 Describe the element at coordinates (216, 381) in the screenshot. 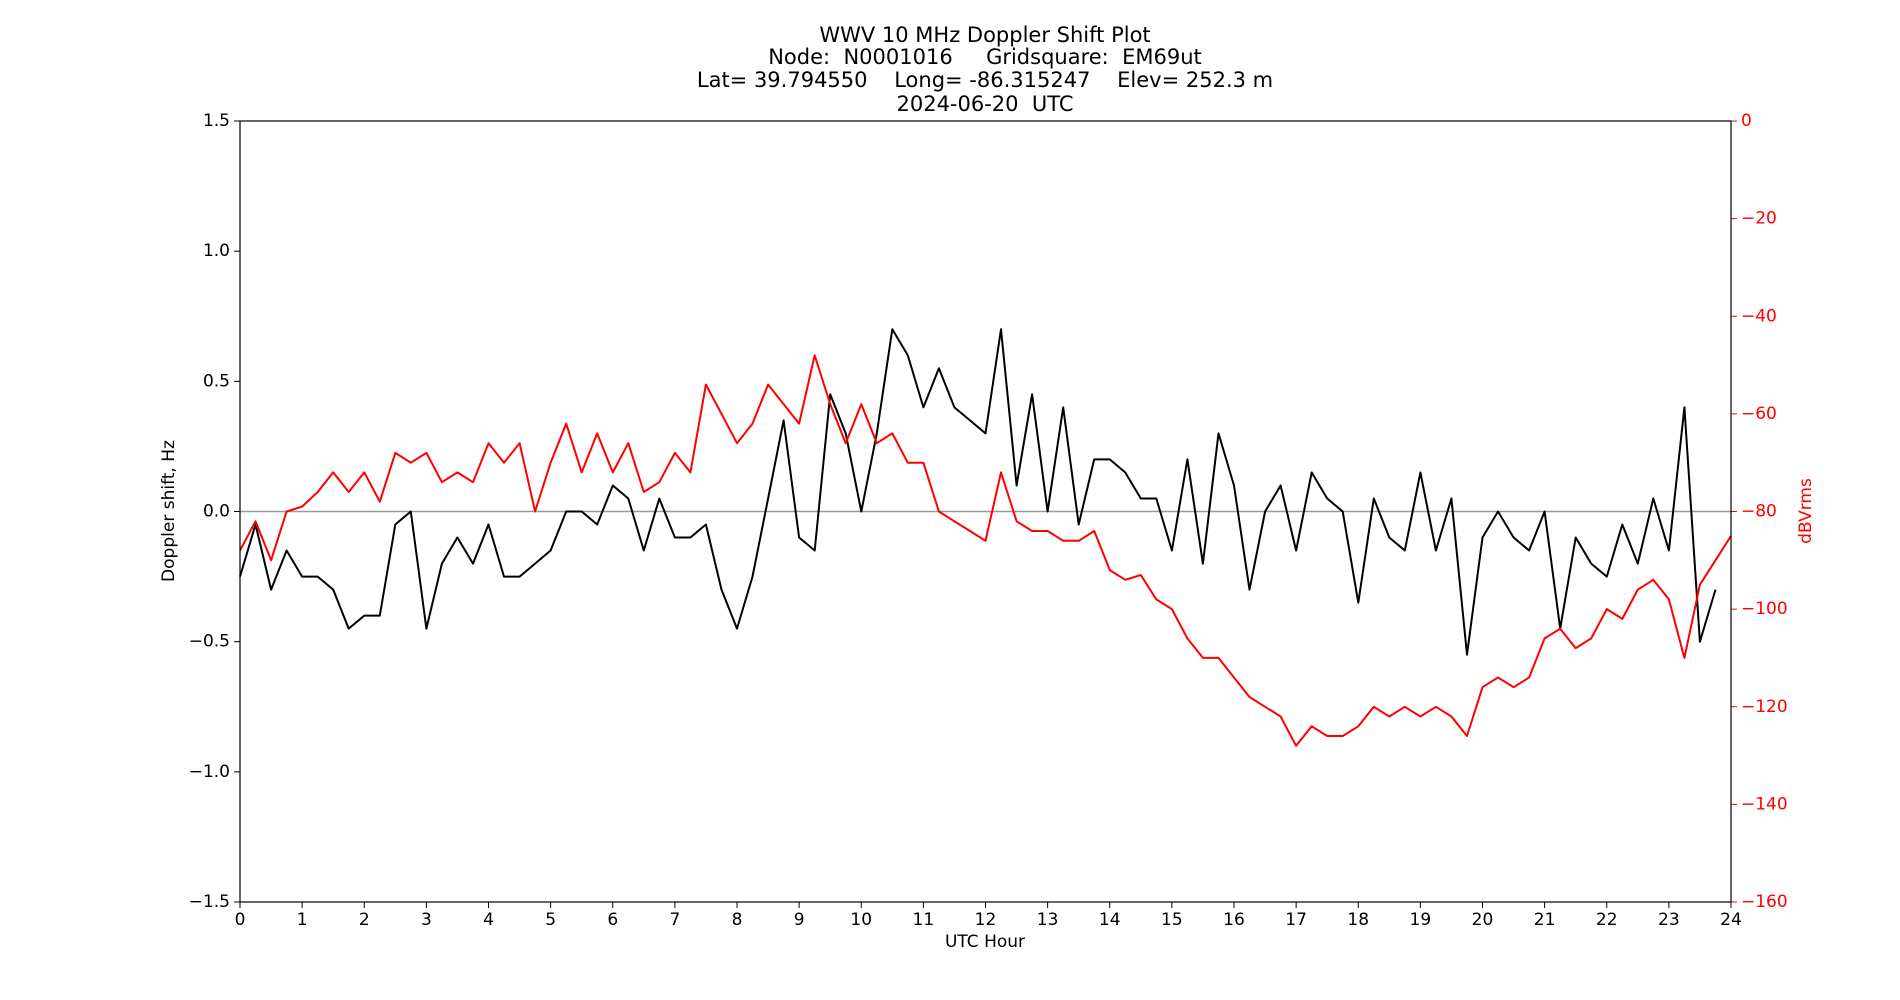

I see `y-tick-label: 0.5` at that location.